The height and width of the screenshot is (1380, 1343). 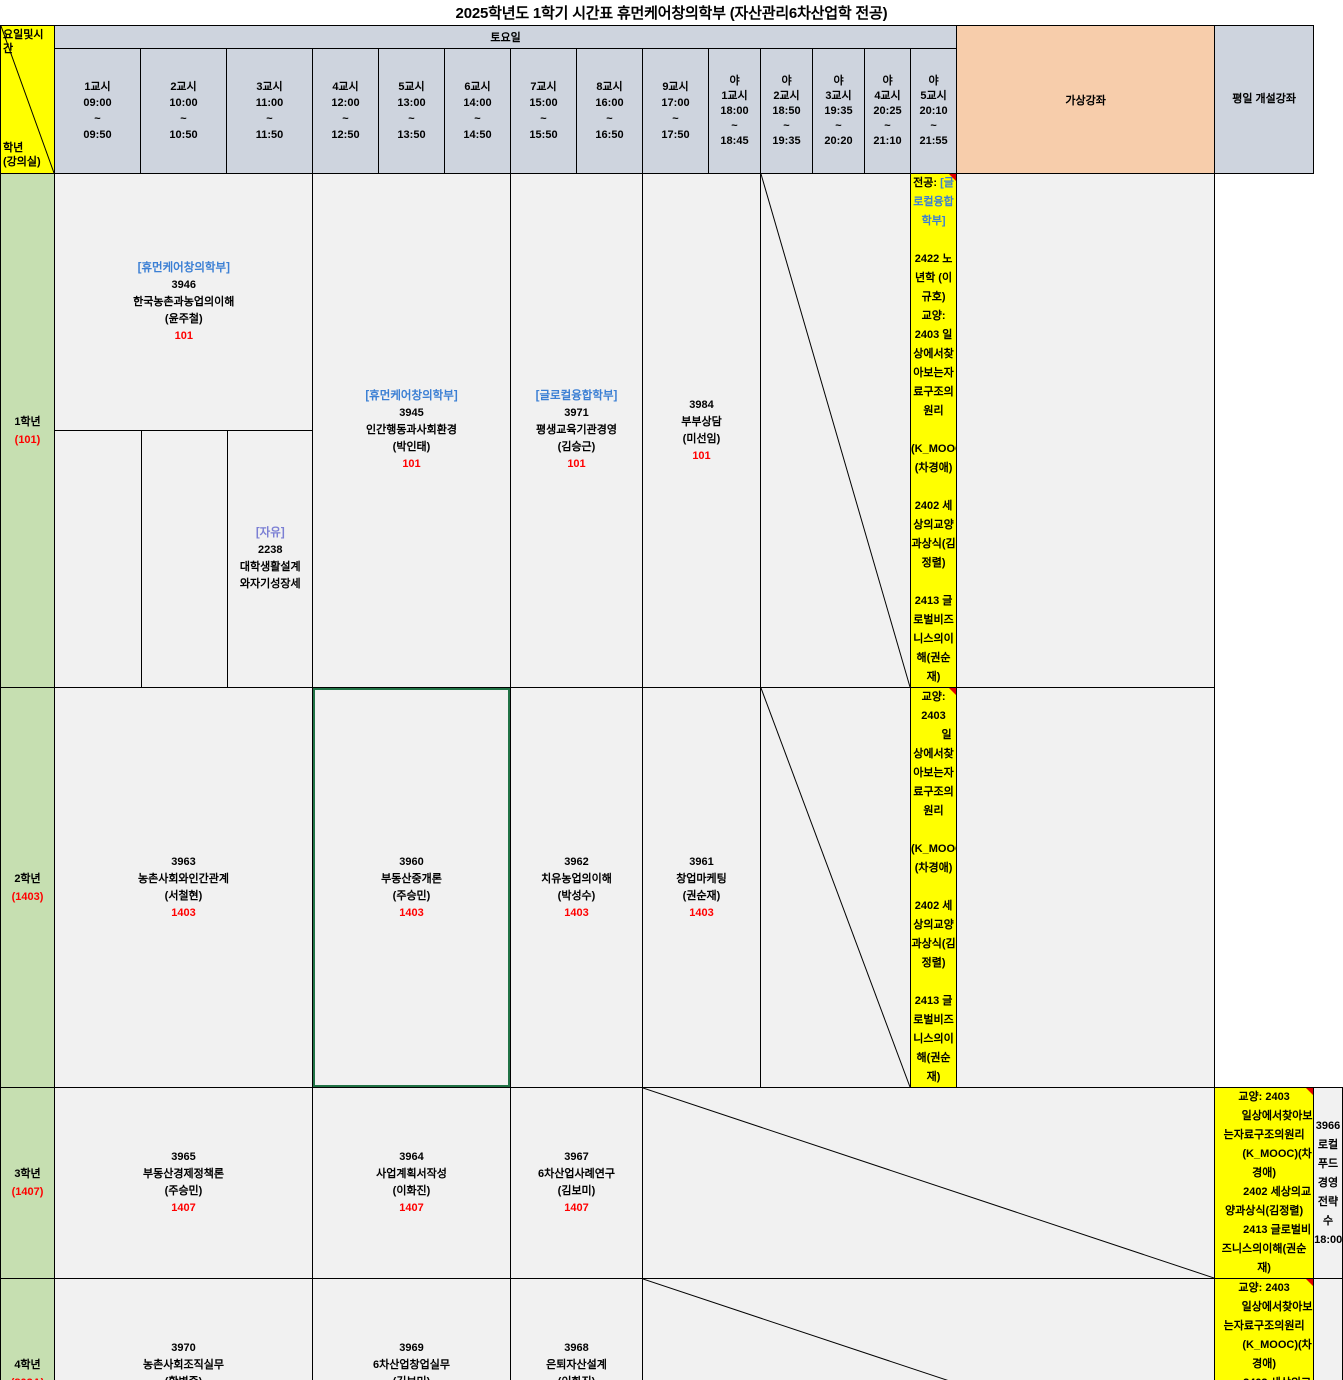 I want to click on course-cell-g1-c4: [글로컬융합학부] 3971 평생교육기관경영 (김승근) 101, so click(x=577, y=431).